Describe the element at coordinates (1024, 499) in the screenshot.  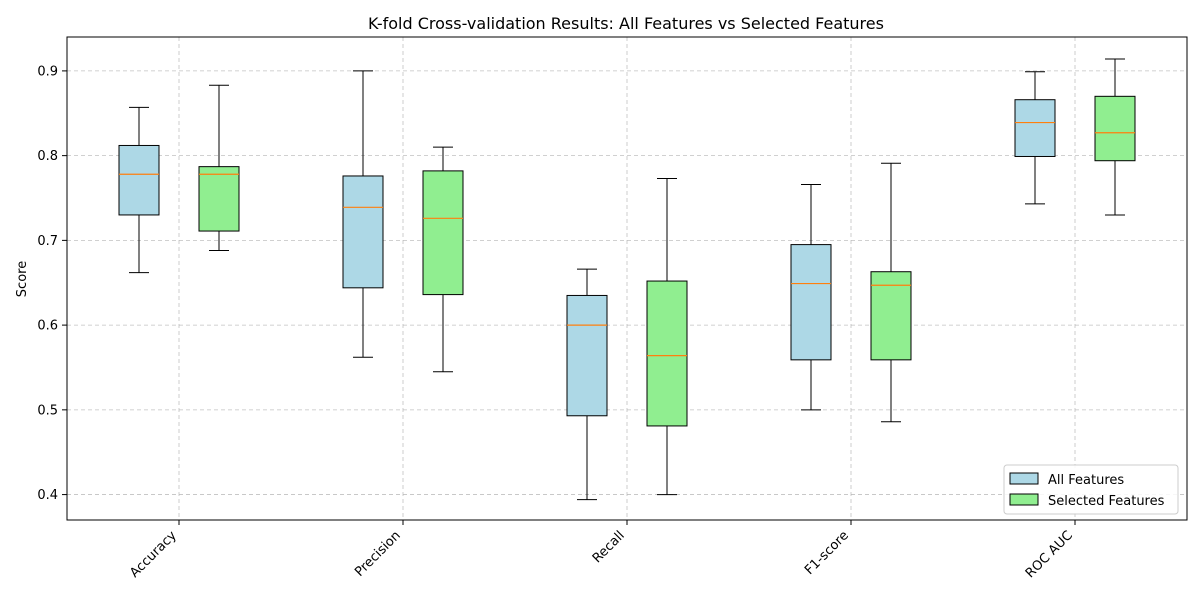
I see `legend-swatch-selected-features` at that location.